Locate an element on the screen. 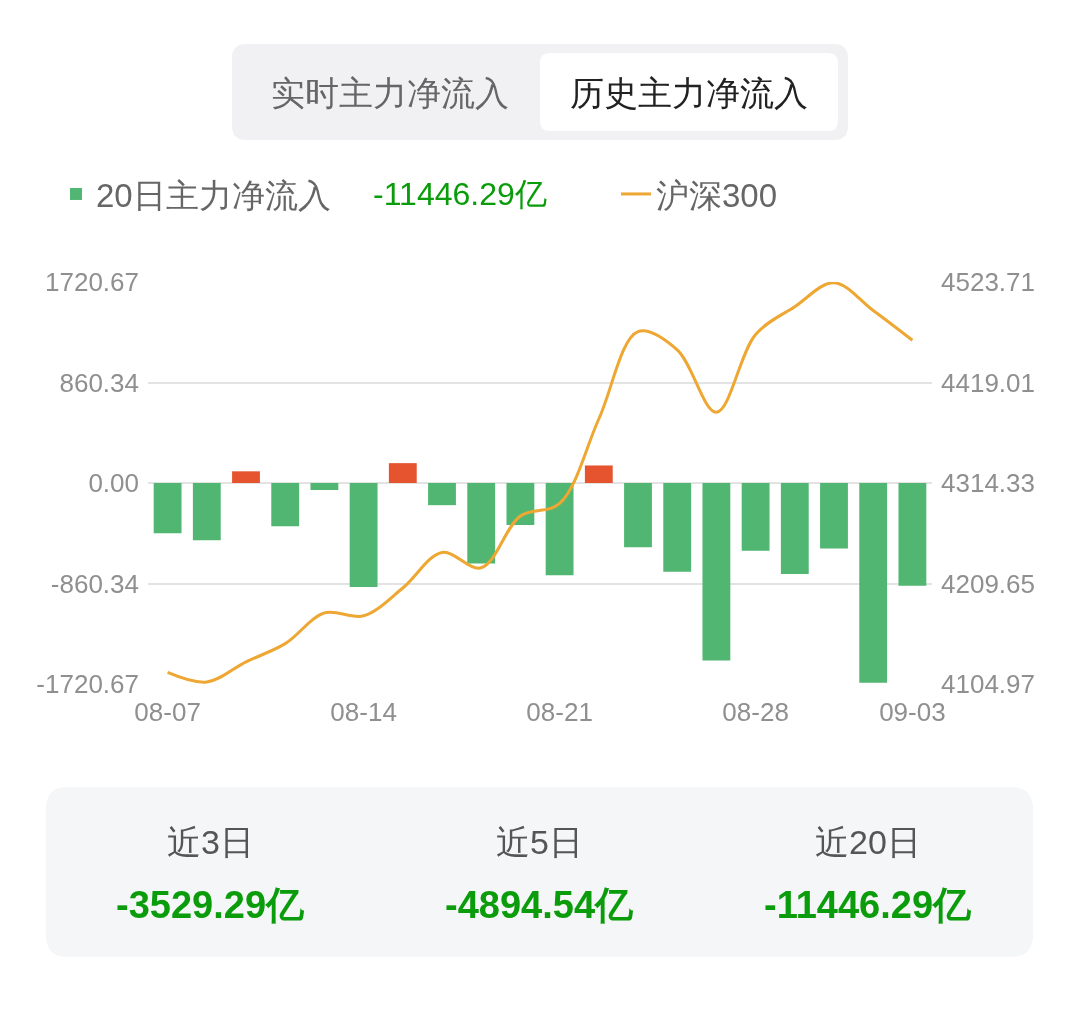  x-tick-label: 08-28 is located at coordinates (755, 712).